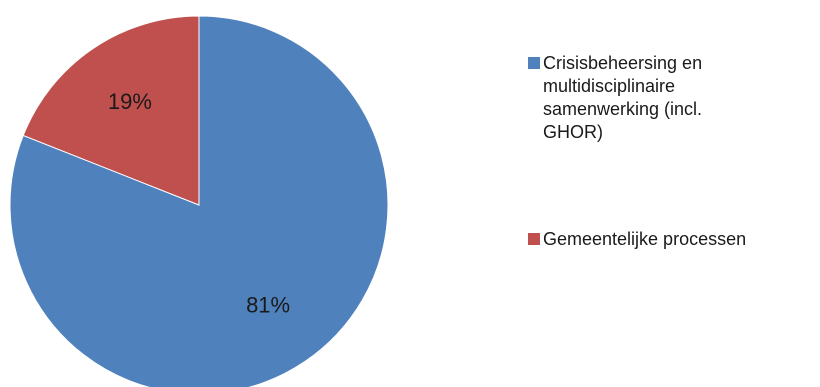  I want to click on pie-data-labels: 81% 19%, so click(199, 203).